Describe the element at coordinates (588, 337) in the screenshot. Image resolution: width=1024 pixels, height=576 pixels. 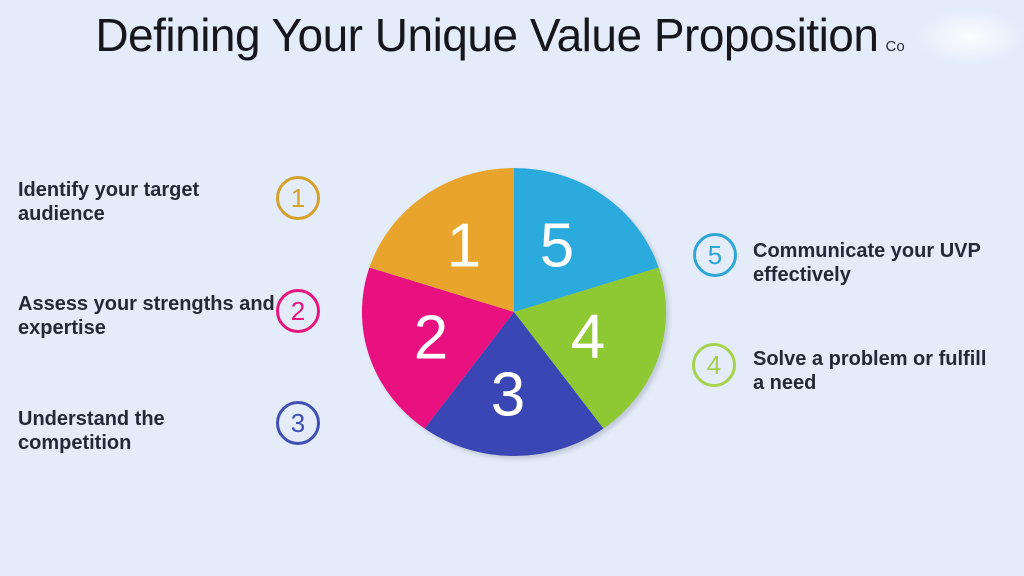
I see `pie-slice-4-number: 4` at that location.